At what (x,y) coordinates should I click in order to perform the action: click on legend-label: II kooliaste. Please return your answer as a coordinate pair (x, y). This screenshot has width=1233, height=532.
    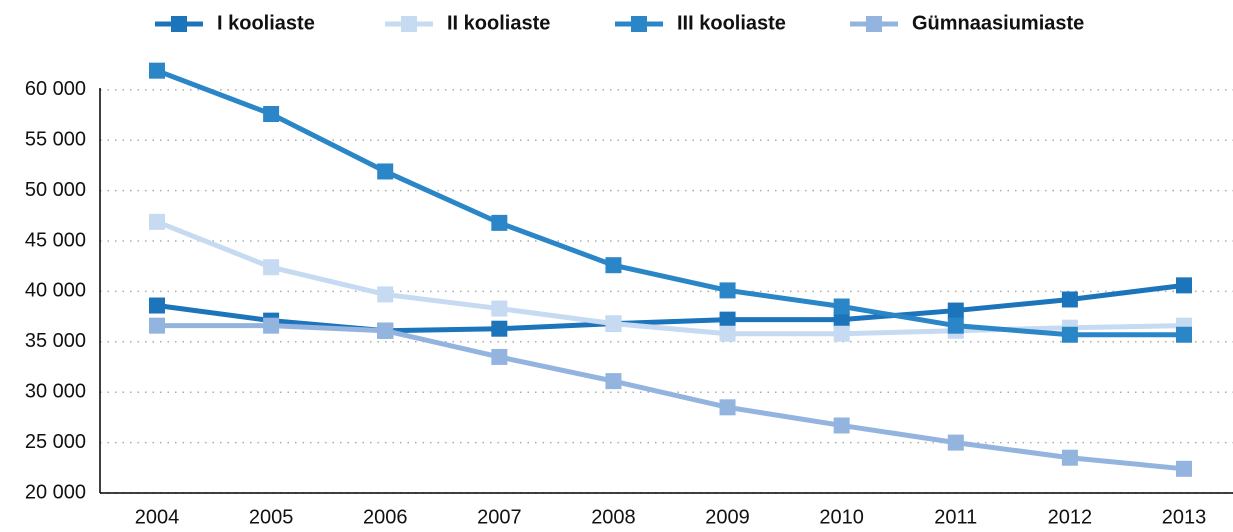
    Looking at the image, I should click on (498, 23).